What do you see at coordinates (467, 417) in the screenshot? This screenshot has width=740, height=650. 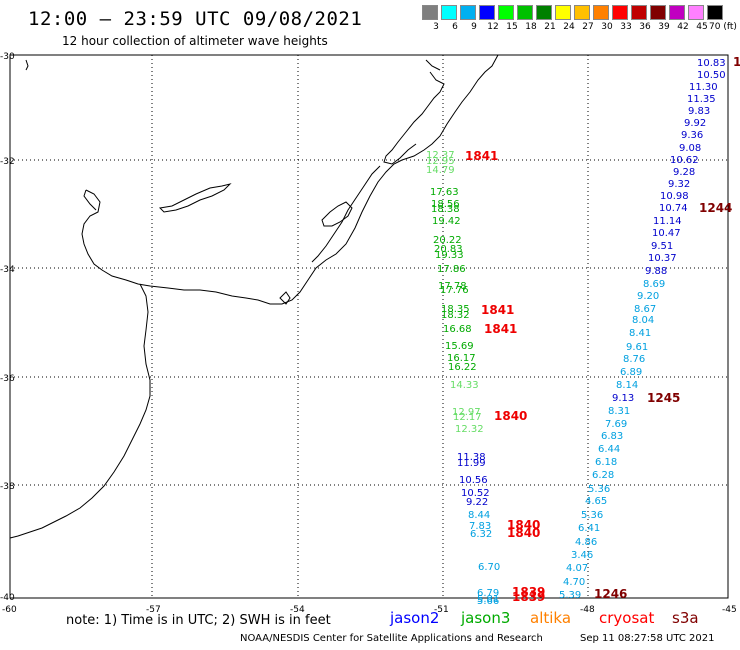 I see `wave-height-label: 12.17` at bounding box center [467, 417].